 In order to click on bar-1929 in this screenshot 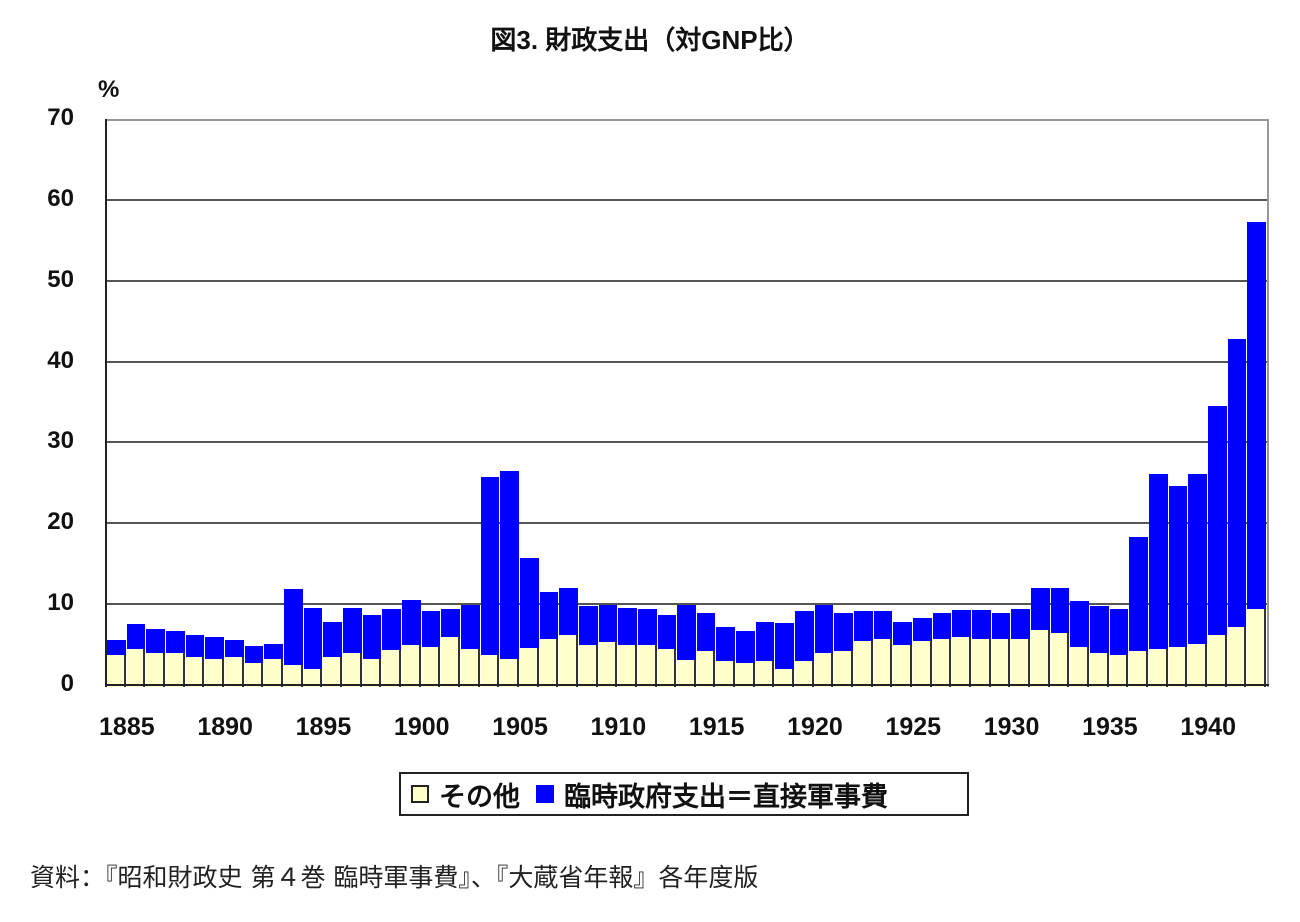, I will do `click(982, 648)`.